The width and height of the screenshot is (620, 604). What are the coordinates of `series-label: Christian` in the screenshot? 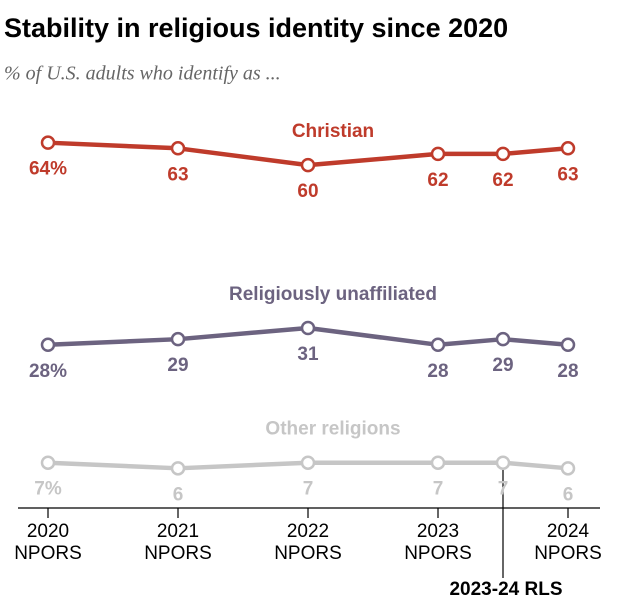 It's located at (333, 131).